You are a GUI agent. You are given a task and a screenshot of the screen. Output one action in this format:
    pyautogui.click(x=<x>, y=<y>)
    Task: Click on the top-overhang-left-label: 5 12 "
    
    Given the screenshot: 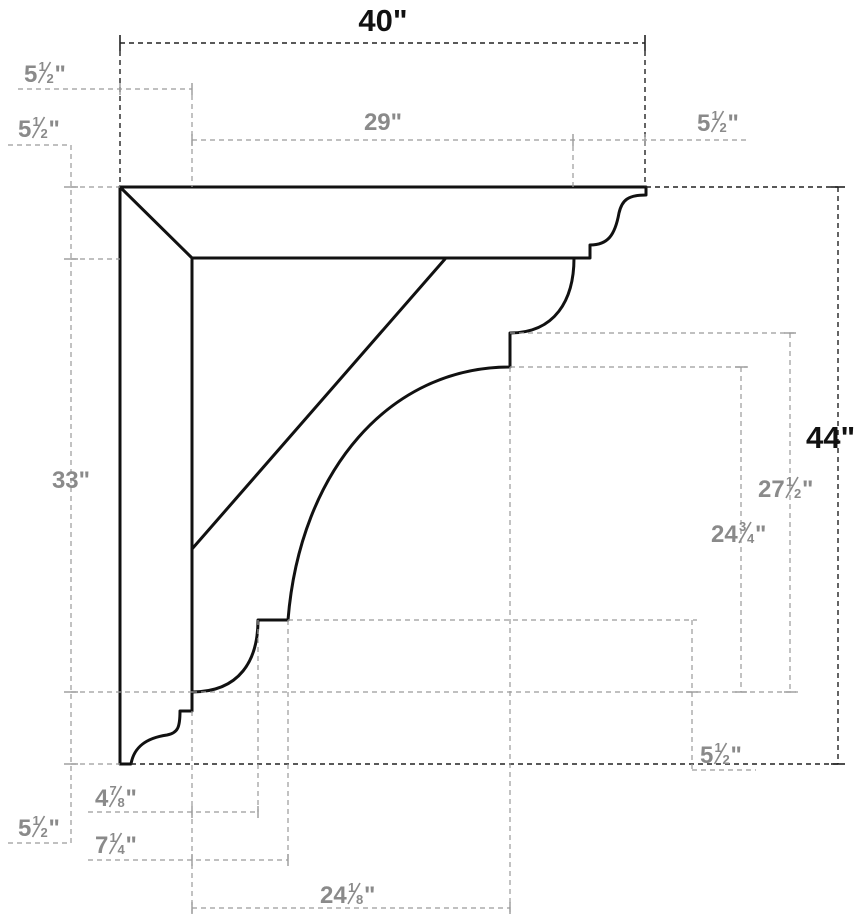 What is the action you would take?
    pyautogui.click(x=45, y=73)
    